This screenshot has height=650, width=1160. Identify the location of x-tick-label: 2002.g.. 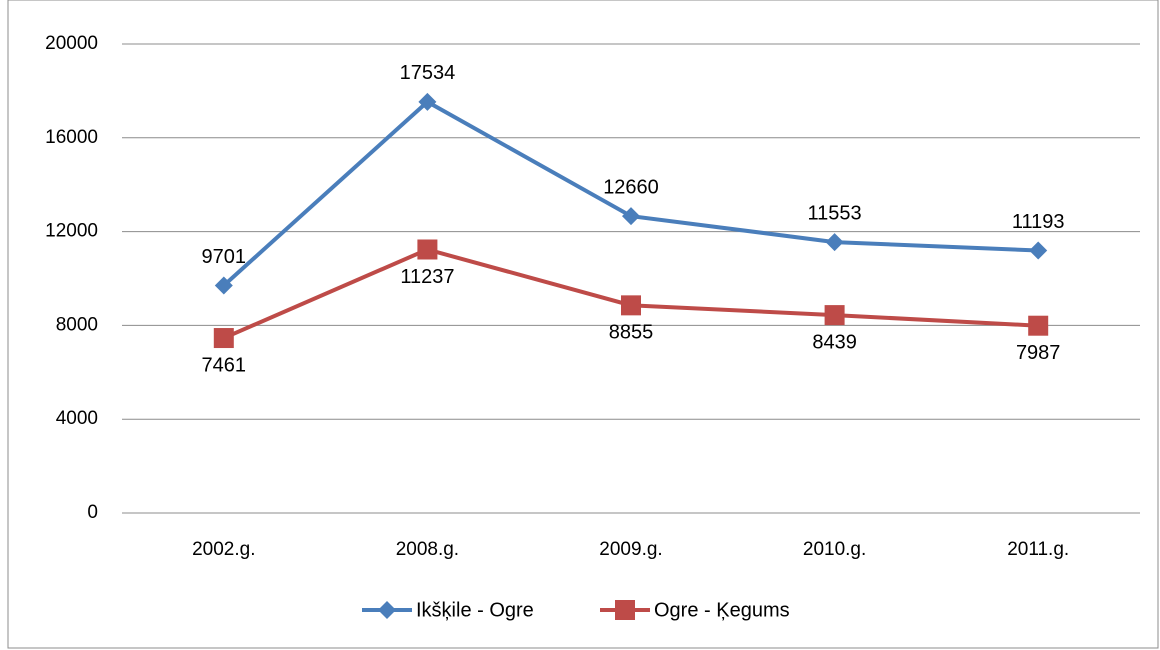
(223, 549).